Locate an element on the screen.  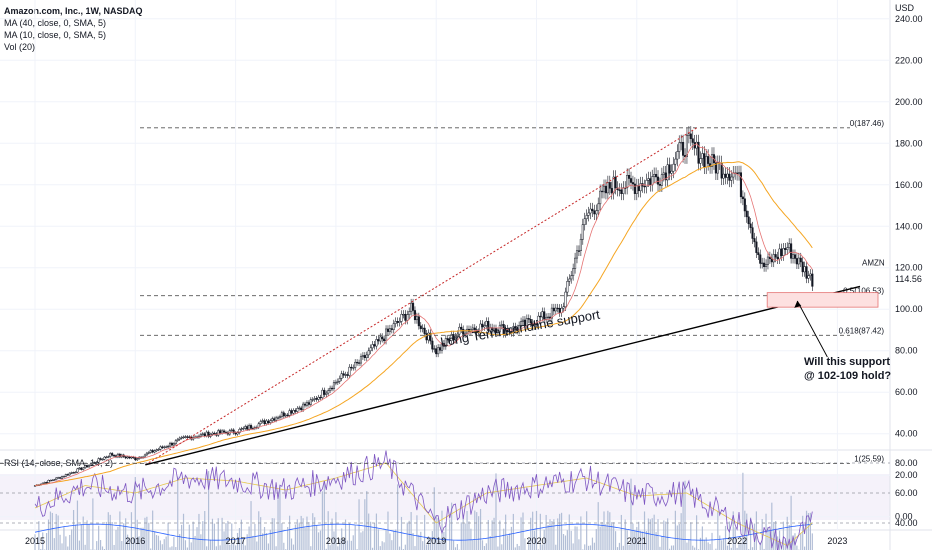
legend-ma40: MA (40, close, 0, SMA, 5) is located at coordinates (55, 23).